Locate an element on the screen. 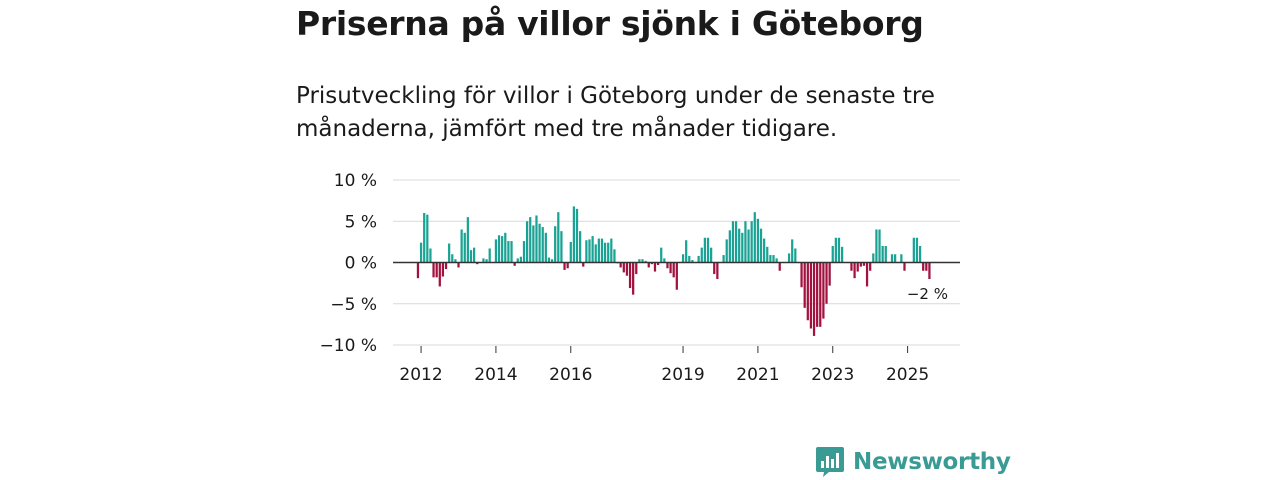  y-tick-label: 10 % is located at coordinates (355, 181).